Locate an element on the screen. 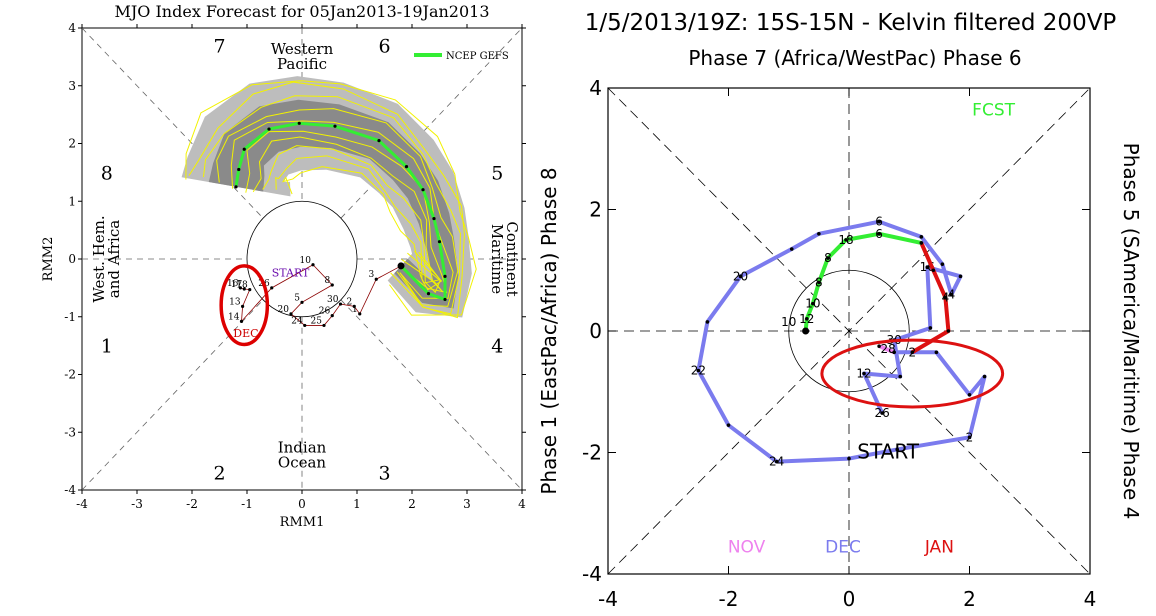 The image size is (1156, 616). left-x-tick-label: 2 is located at coordinates (412, 504).